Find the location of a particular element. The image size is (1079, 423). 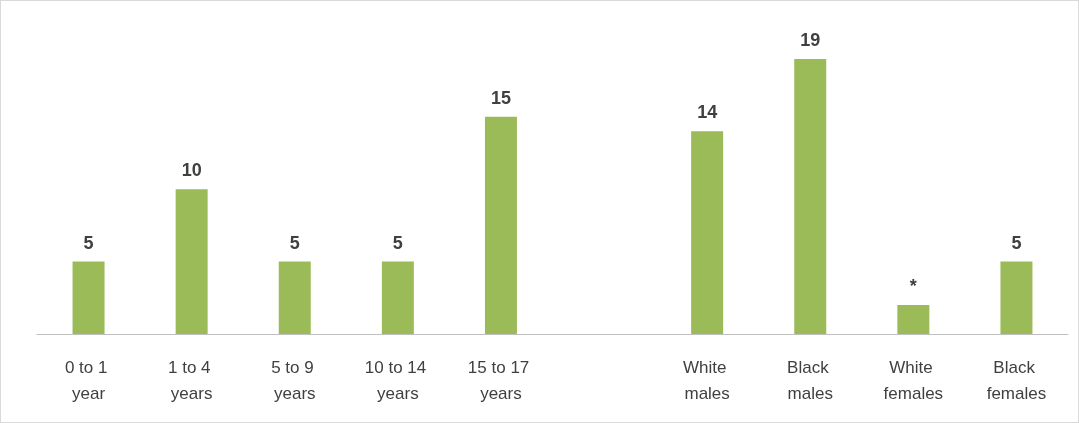

data-label: 19 is located at coordinates (810, 39).